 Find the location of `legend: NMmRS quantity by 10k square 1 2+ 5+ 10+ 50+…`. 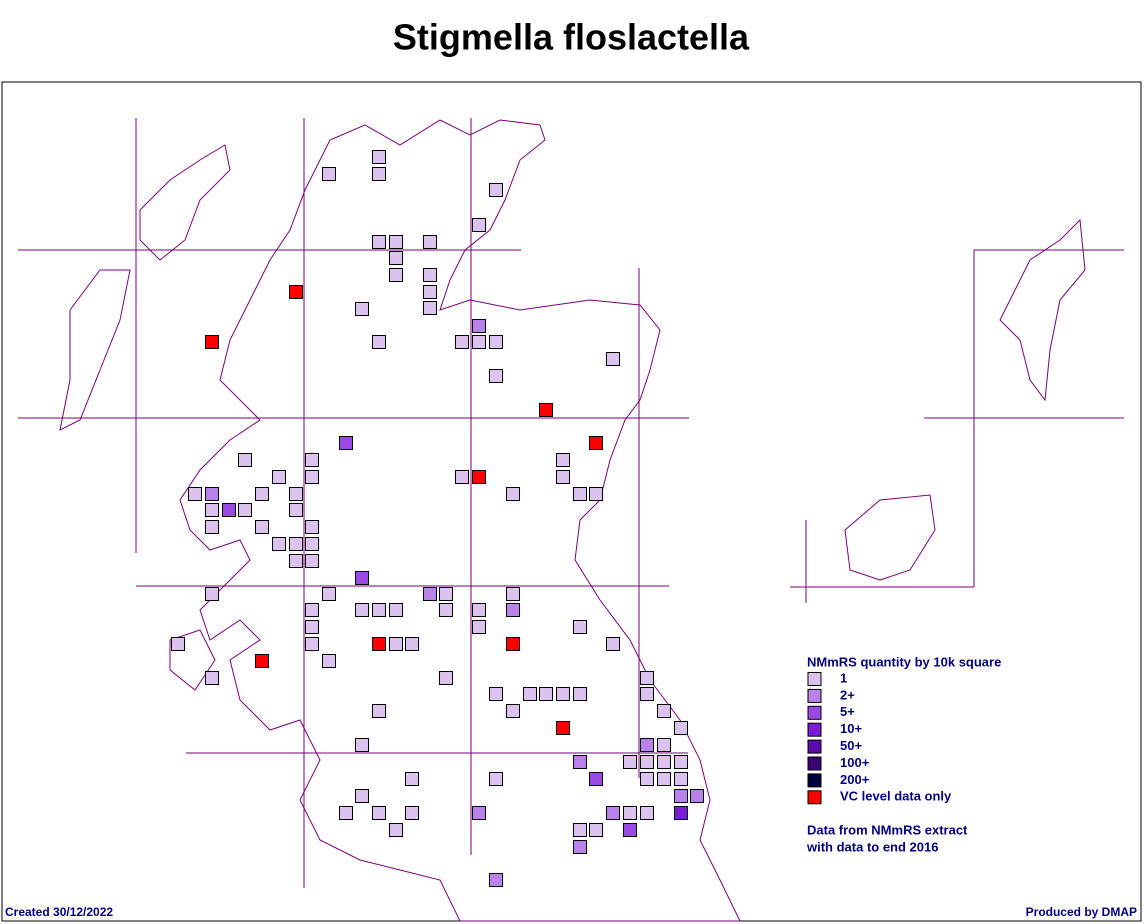

legend: NMmRS quantity by 10k square 1 2+ 5+ 10+ 50+… is located at coordinates (904, 729).